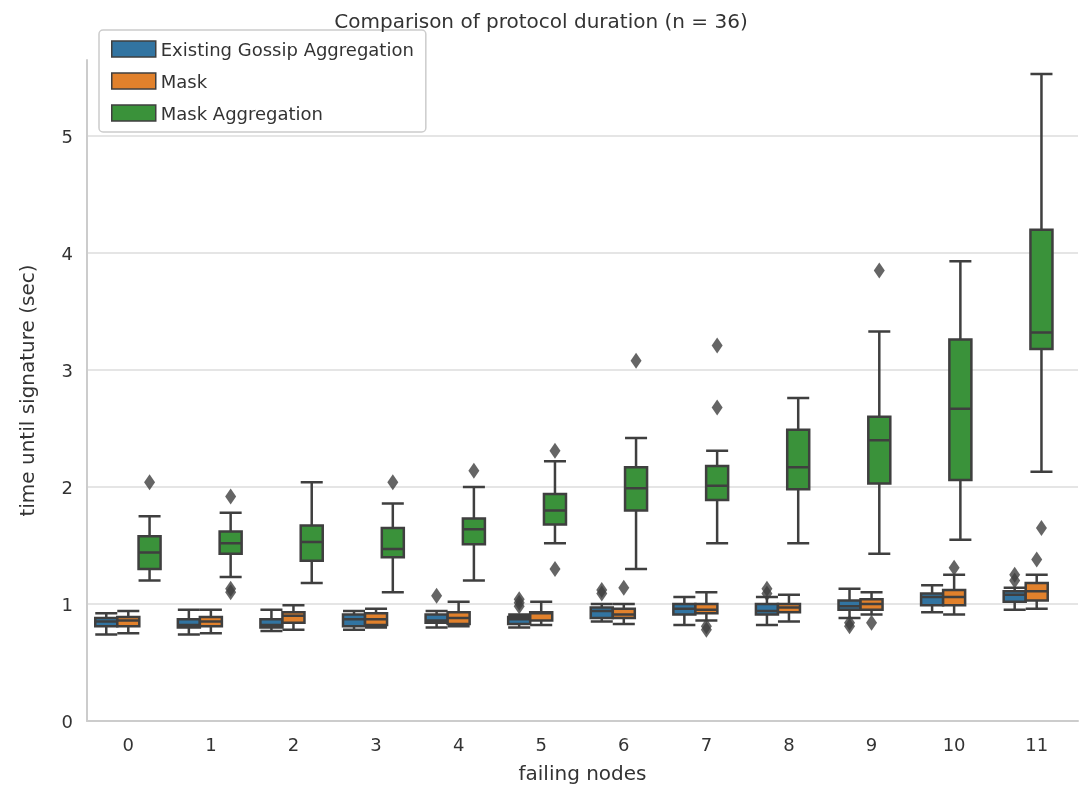 Image resolution: width=1082 pixels, height=801 pixels. What do you see at coordinates (871, 744) in the screenshot?
I see `x-tick-label: 9` at bounding box center [871, 744].